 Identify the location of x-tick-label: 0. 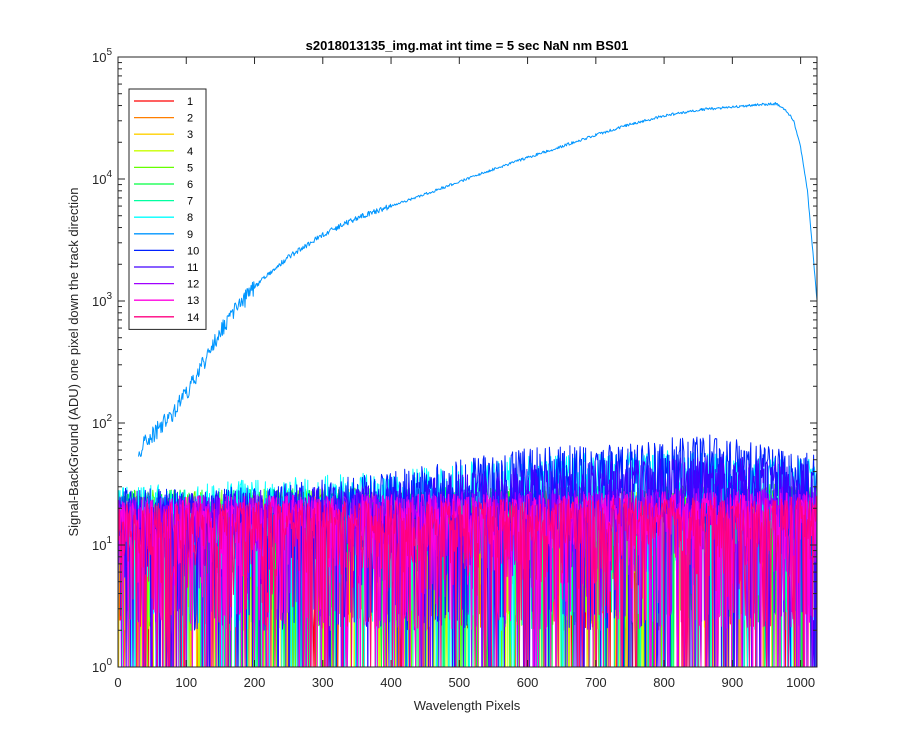
(117, 682).